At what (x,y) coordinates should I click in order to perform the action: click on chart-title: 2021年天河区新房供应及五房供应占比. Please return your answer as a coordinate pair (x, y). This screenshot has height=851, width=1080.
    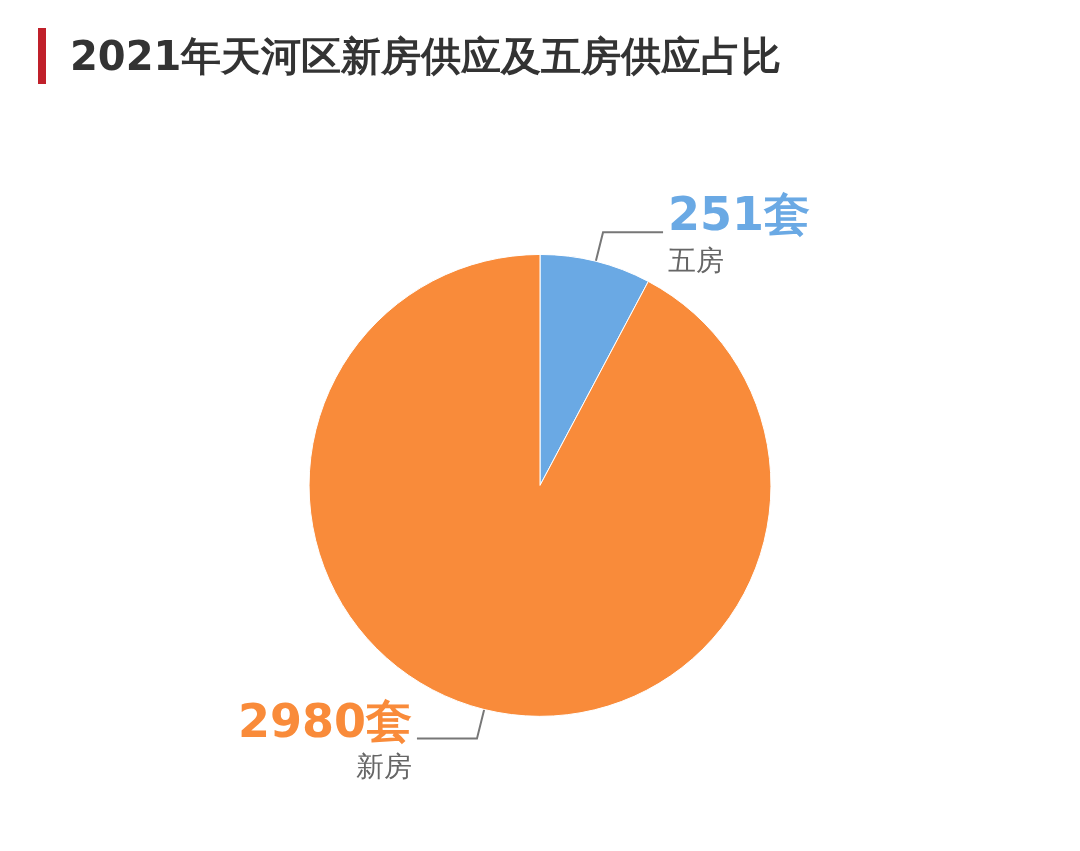
    Looking at the image, I should click on (555, 56).